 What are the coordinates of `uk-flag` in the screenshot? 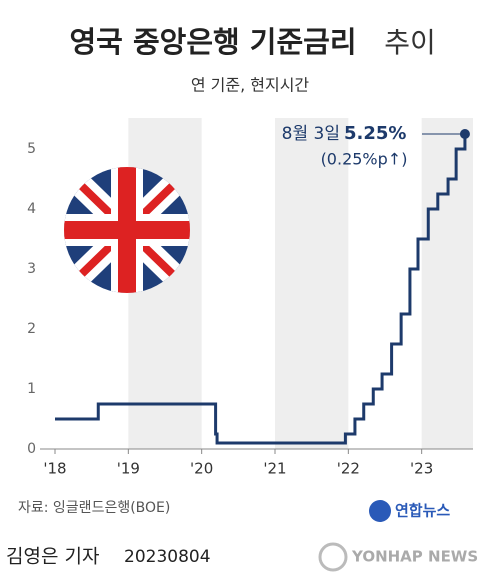 It's located at (127, 230).